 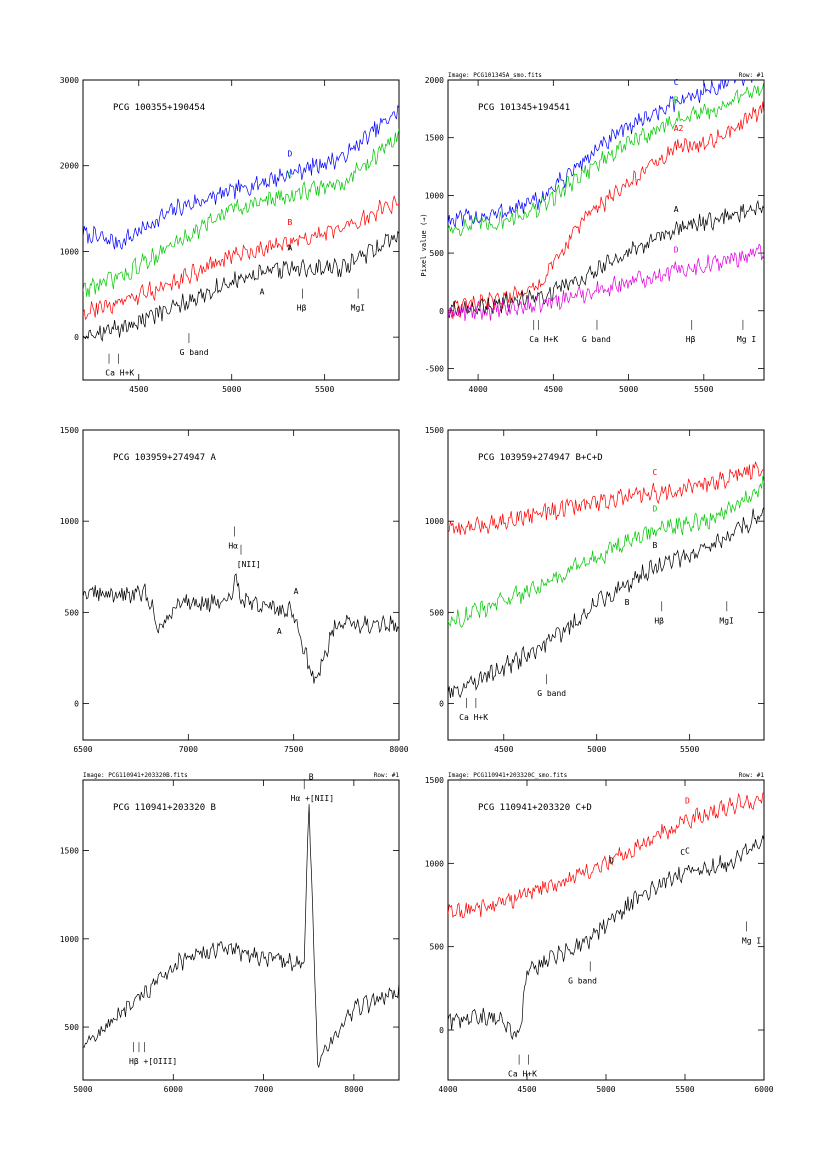 What do you see at coordinates (679, 128) in the screenshot?
I see `series-label-A2: A2` at bounding box center [679, 128].